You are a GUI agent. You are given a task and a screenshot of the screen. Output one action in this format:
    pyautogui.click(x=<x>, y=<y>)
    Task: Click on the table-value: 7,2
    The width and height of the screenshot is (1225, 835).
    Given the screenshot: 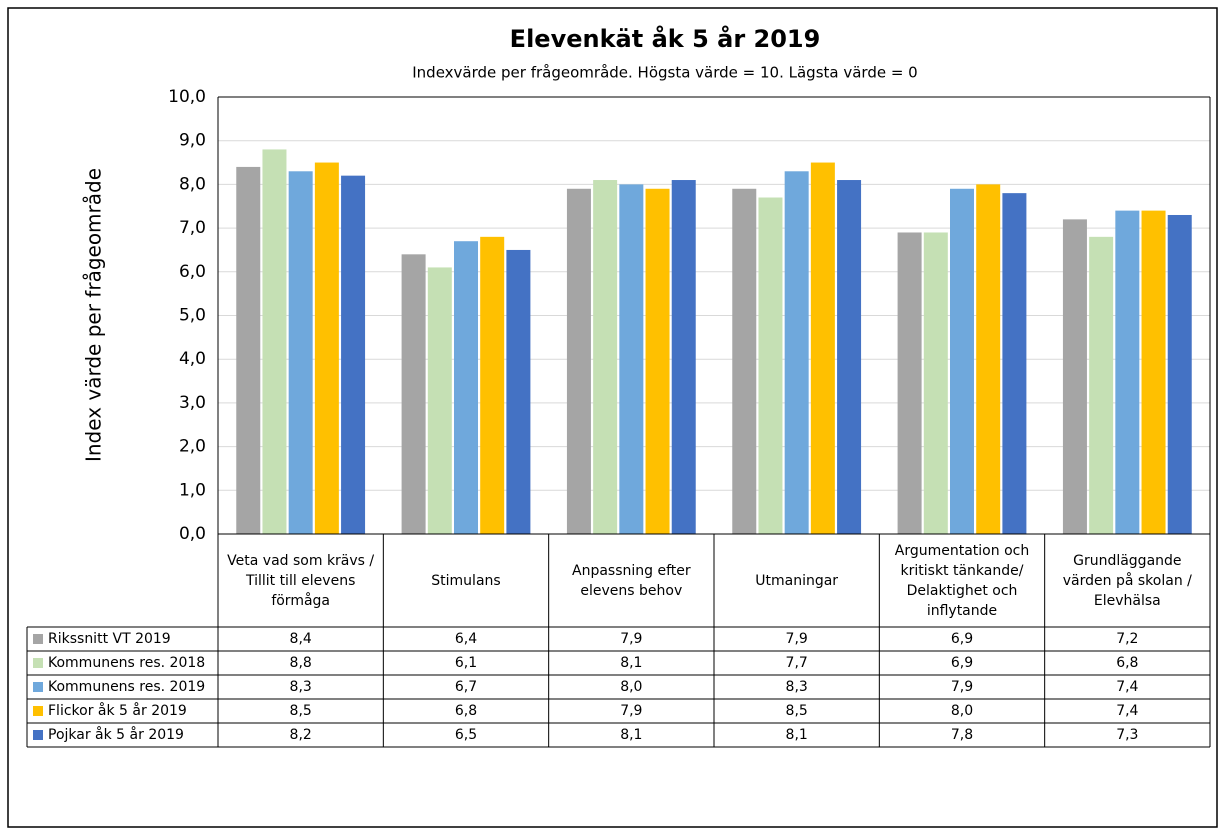 What is the action you would take?
    pyautogui.click(x=1127, y=639)
    